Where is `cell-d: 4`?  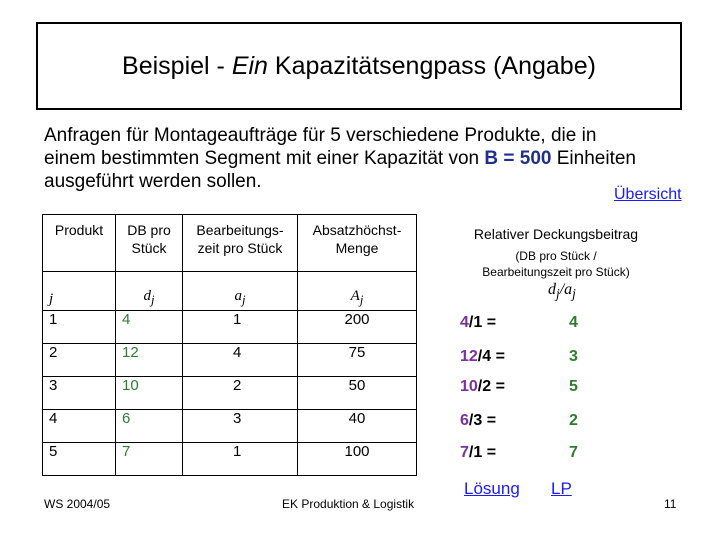 cell-d: 4 is located at coordinates (149, 327).